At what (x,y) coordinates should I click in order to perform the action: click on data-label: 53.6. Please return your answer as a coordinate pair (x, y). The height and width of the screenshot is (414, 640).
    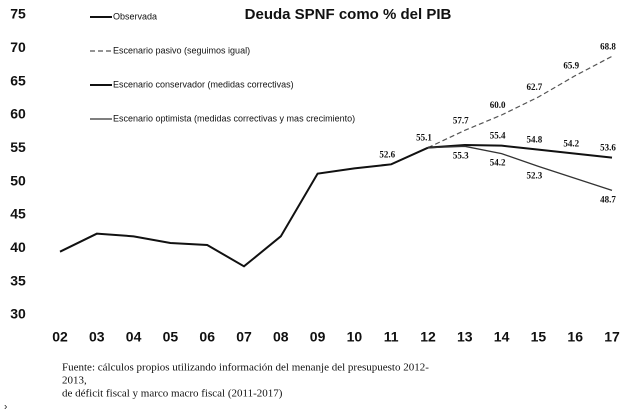
    Looking at the image, I should click on (608, 148).